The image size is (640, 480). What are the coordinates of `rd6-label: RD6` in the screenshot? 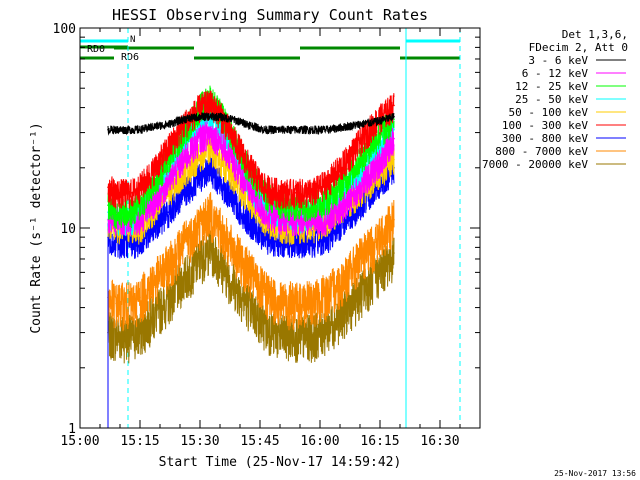 It's located at (130, 57).